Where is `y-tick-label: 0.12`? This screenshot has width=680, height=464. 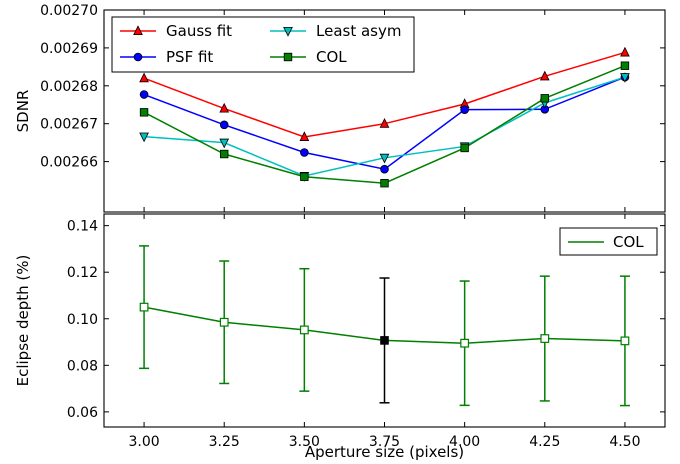
y-tick-label: 0.12 is located at coordinates (82, 273).